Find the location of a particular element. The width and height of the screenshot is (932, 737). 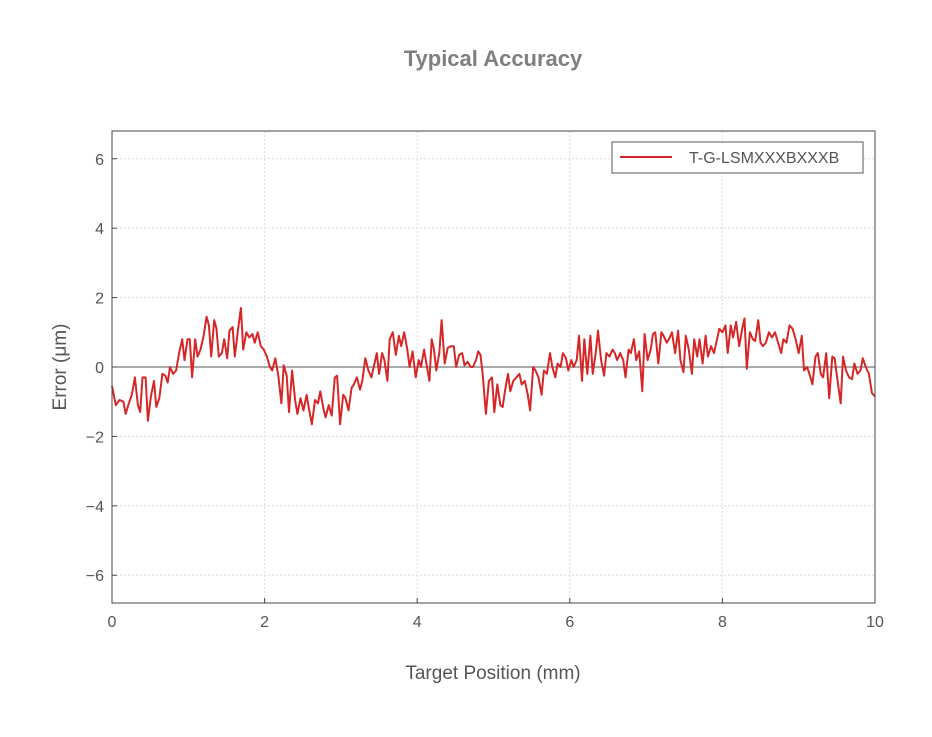

y-tick-label: 4 is located at coordinates (99, 229).